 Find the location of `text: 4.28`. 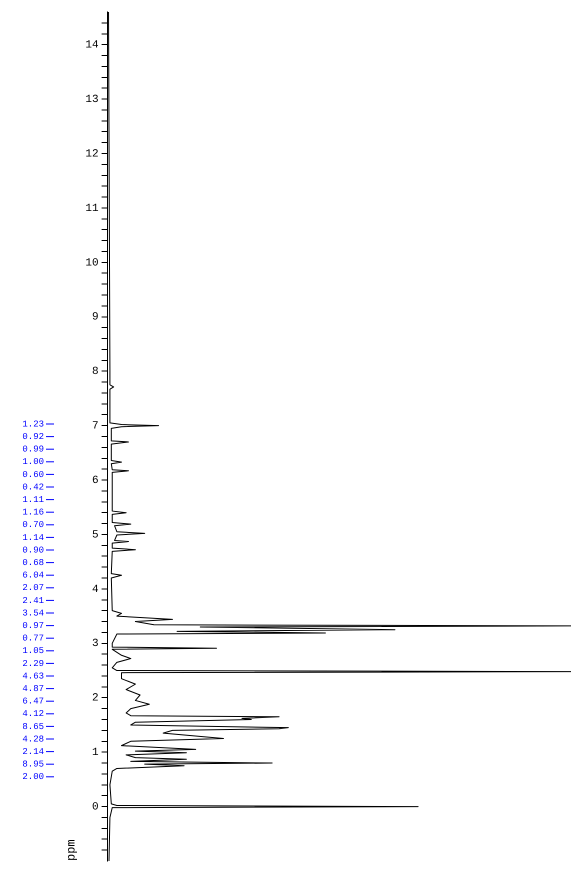

text: 4.28 is located at coordinates (33, 739).